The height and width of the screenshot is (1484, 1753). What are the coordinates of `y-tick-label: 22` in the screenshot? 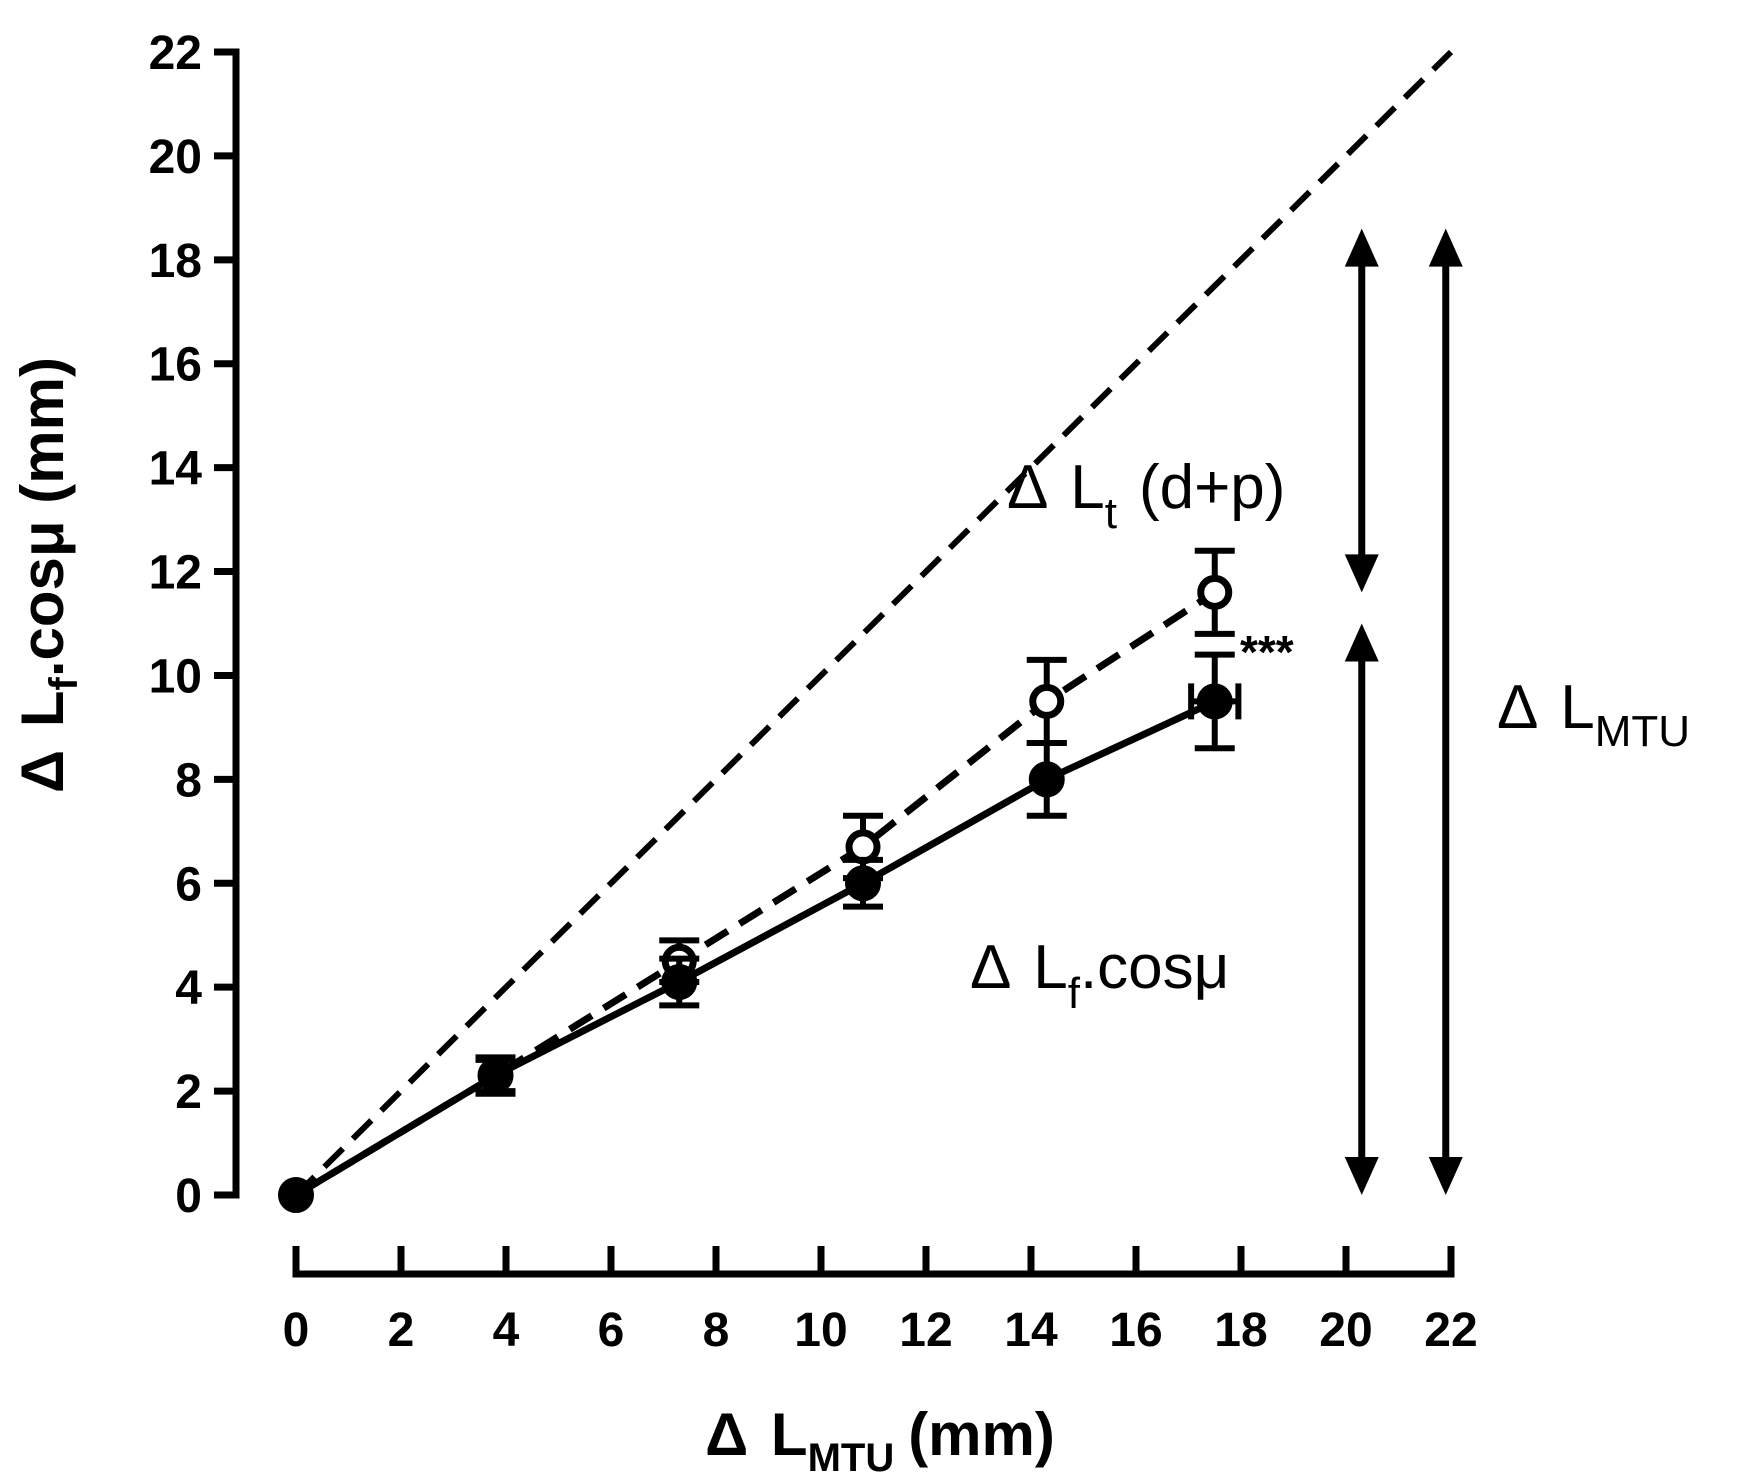 It's located at (175, 53).